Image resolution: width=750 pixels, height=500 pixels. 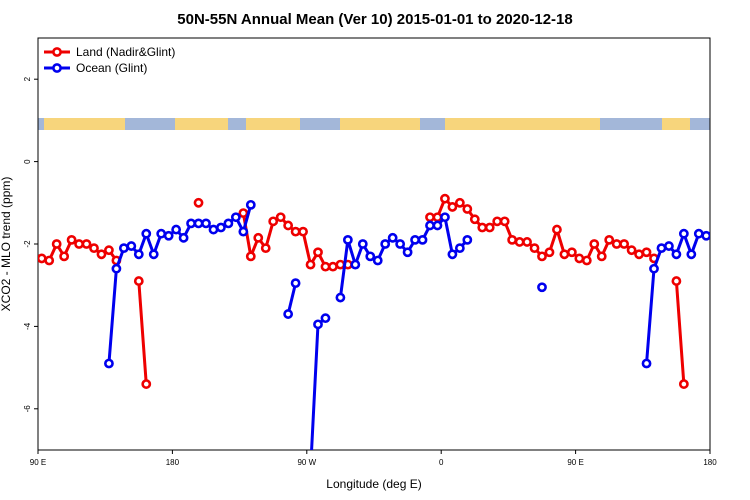 What do you see at coordinates (109, 60) in the screenshot?
I see `legend: Land (Nadir&Glint) Ocean (Glint)` at bounding box center [109, 60].